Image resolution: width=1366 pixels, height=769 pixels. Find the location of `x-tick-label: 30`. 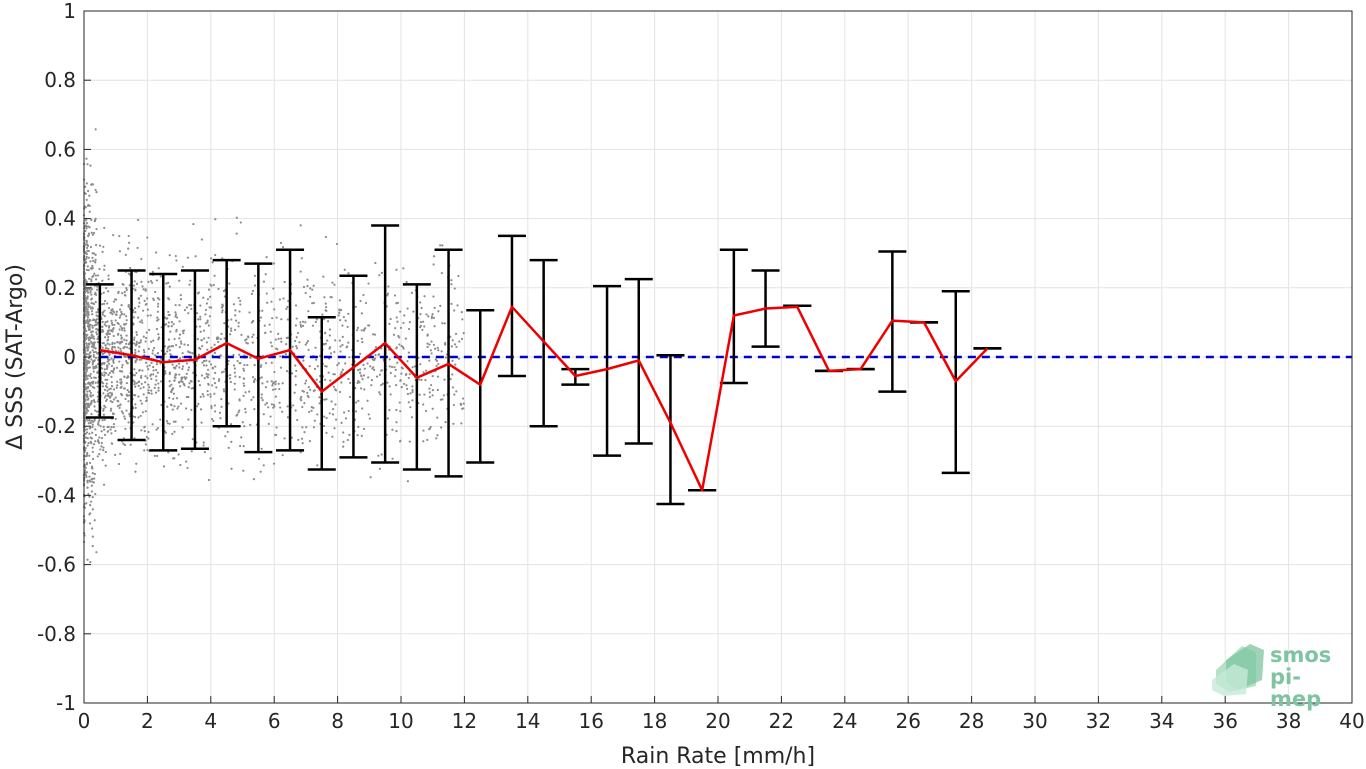

x-tick-label: 30 is located at coordinates (1034, 721).